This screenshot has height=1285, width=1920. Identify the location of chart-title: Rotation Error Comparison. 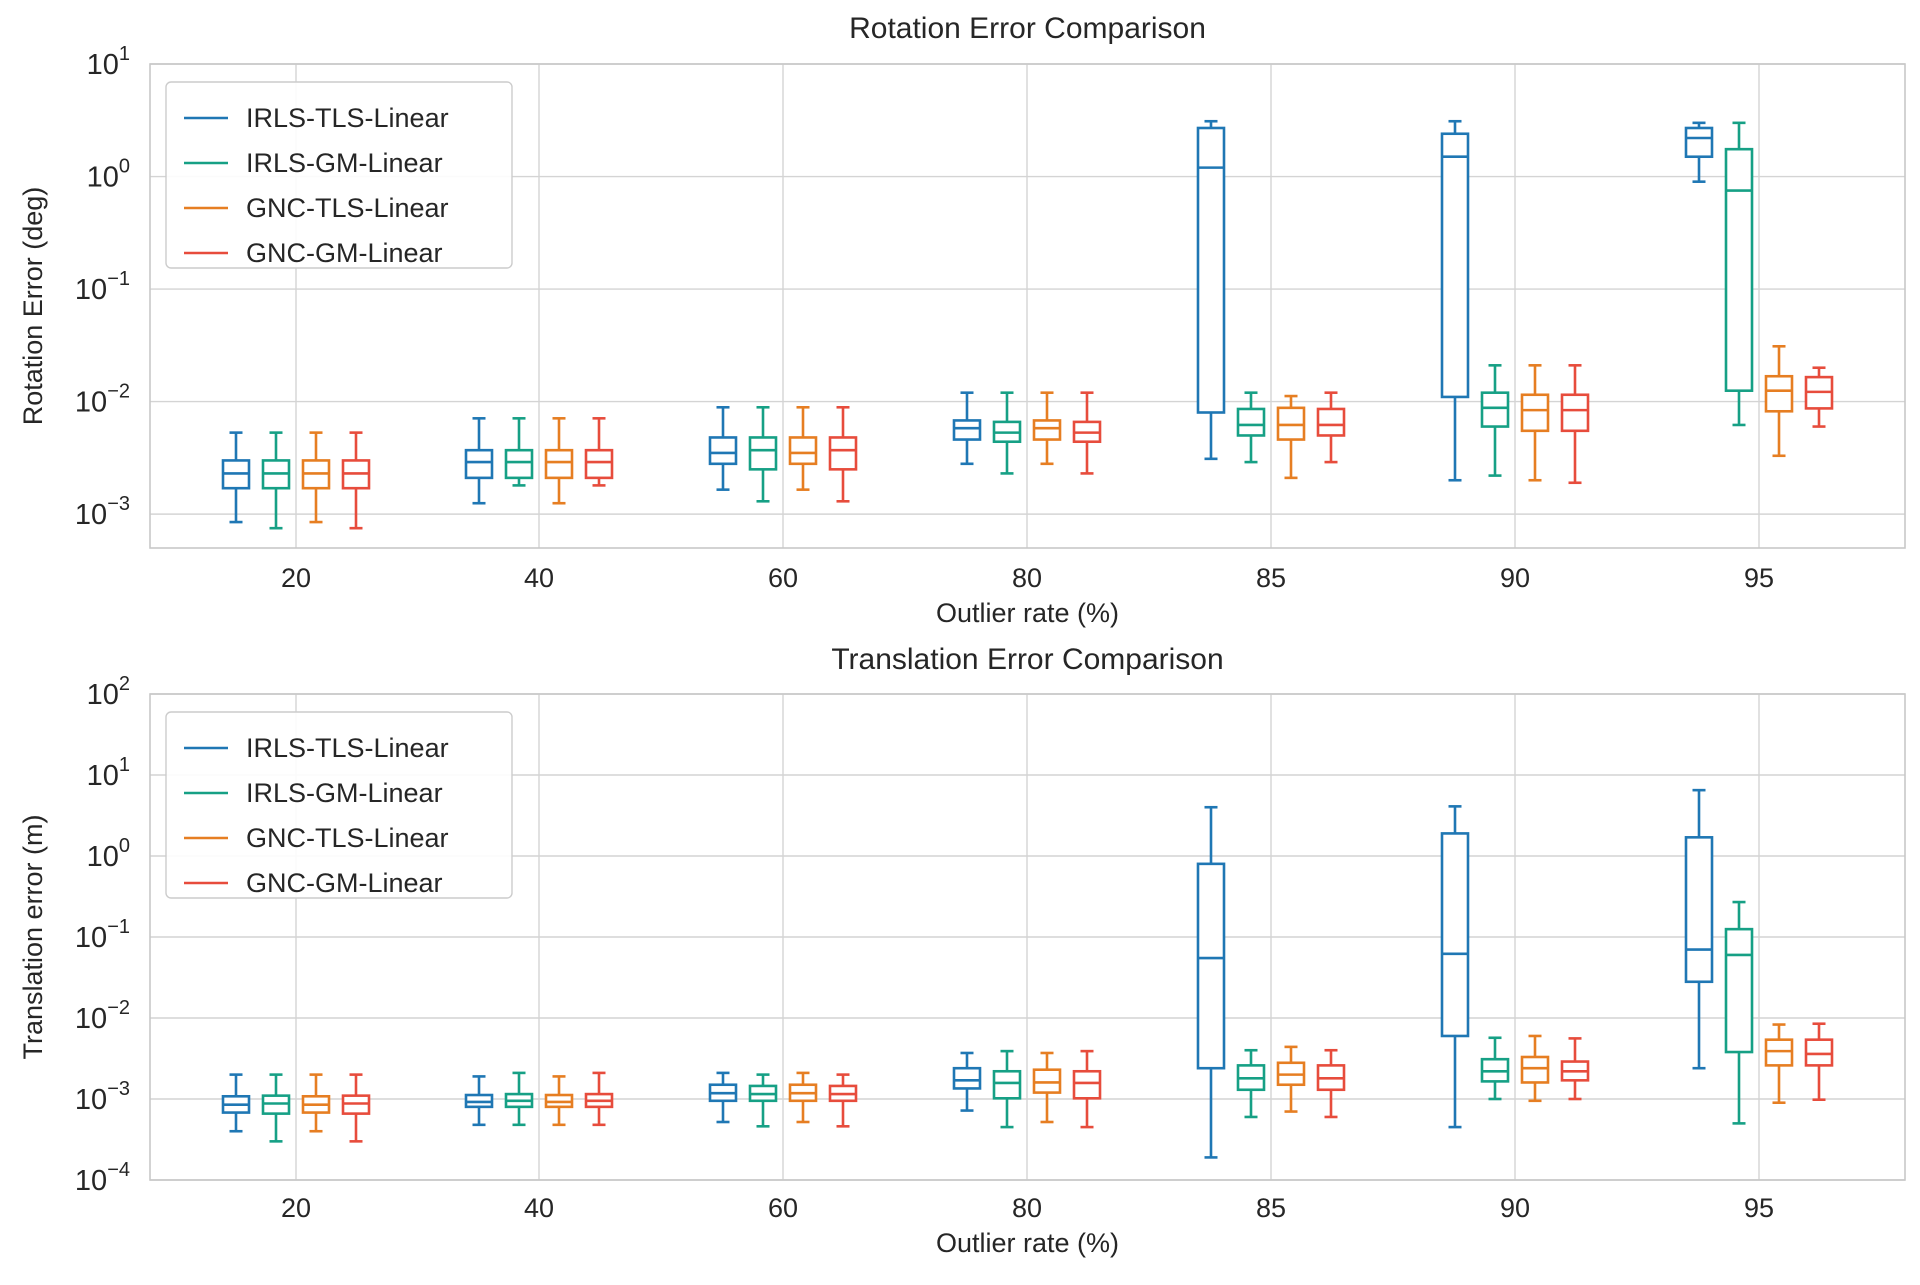
(1027, 28).